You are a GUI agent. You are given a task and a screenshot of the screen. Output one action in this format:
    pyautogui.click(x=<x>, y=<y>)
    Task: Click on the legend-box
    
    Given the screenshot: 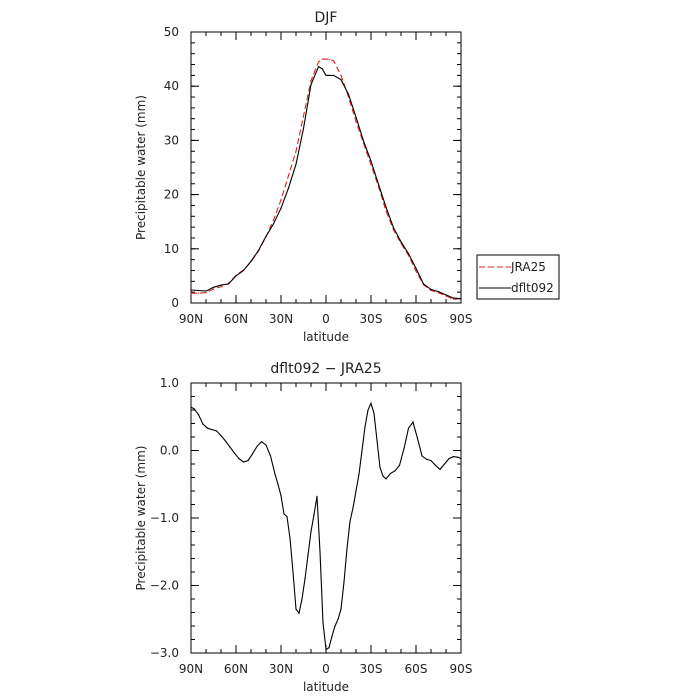 What is the action you would take?
    pyautogui.click(x=518, y=277)
    